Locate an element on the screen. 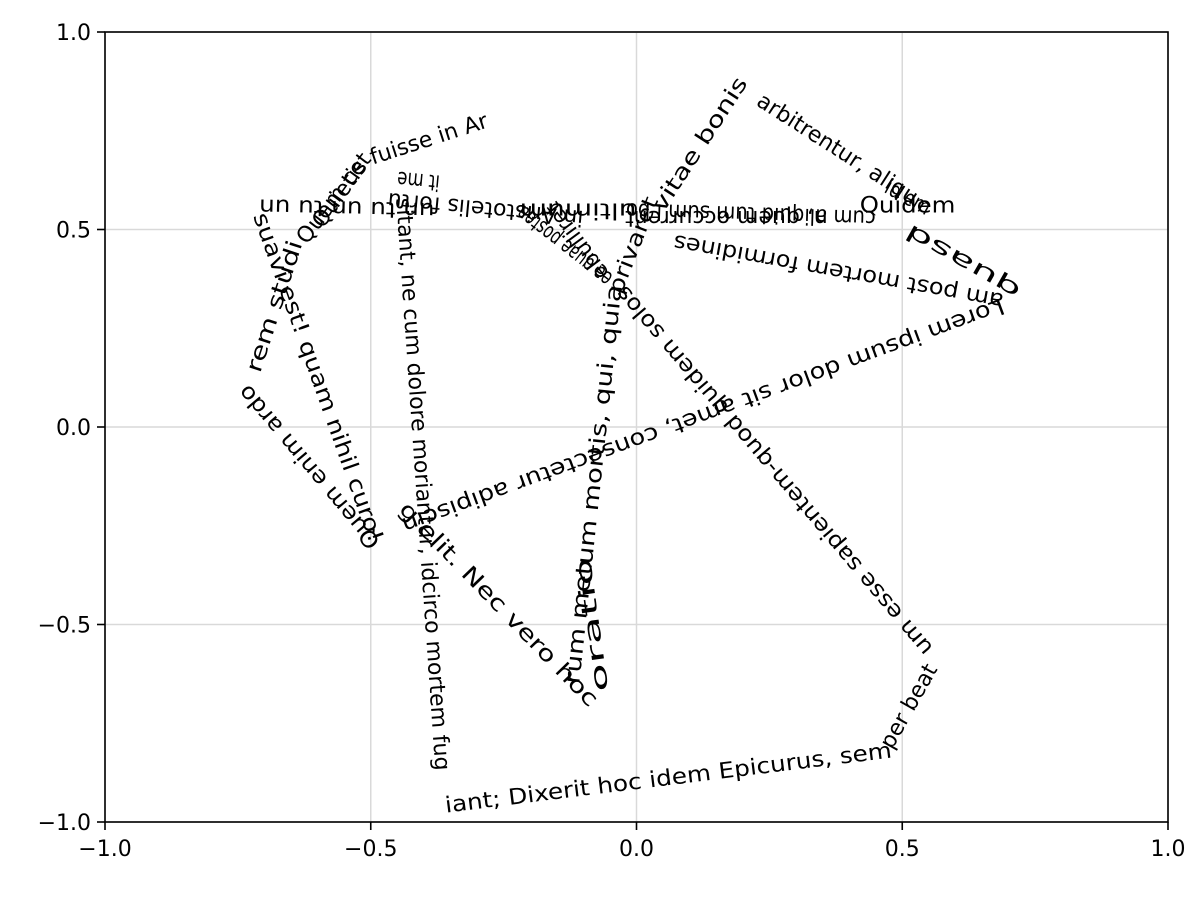 Image resolution: width=1200 pixels, height=900 pixels. text-path-segment: ultimum is located at coordinates (578, 209).